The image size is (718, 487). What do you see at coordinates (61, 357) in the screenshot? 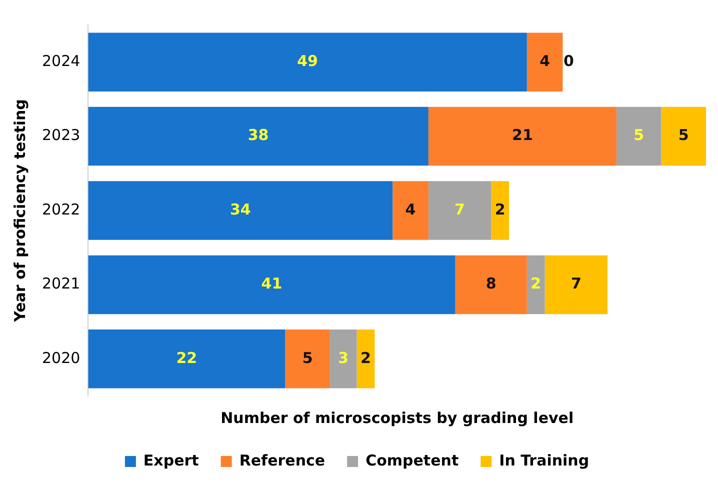
I see `y-tick-label: 2020` at bounding box center [61, 357].